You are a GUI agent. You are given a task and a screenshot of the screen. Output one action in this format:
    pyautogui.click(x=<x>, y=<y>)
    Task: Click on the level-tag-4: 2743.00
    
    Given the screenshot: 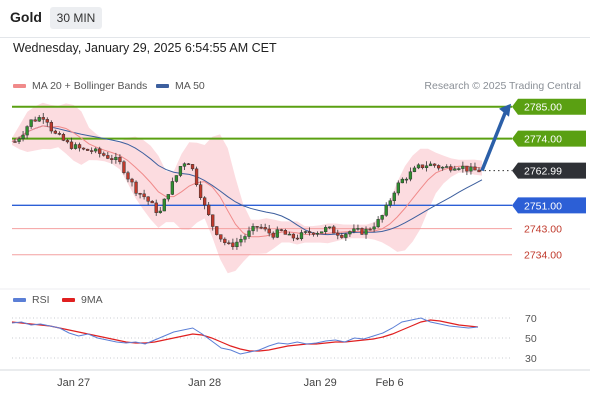 What is the action you would take?
    pyautogui.click(x=543, y=230)
    